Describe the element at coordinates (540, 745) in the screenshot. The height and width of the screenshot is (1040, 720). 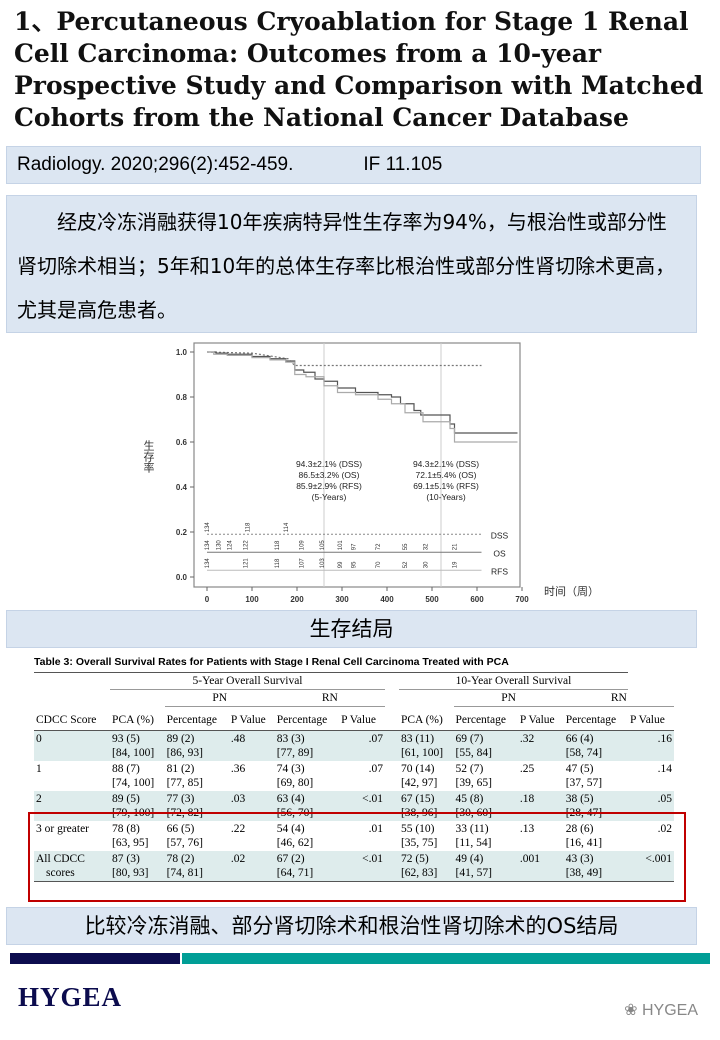
I see `table-cell: .32` at that location.